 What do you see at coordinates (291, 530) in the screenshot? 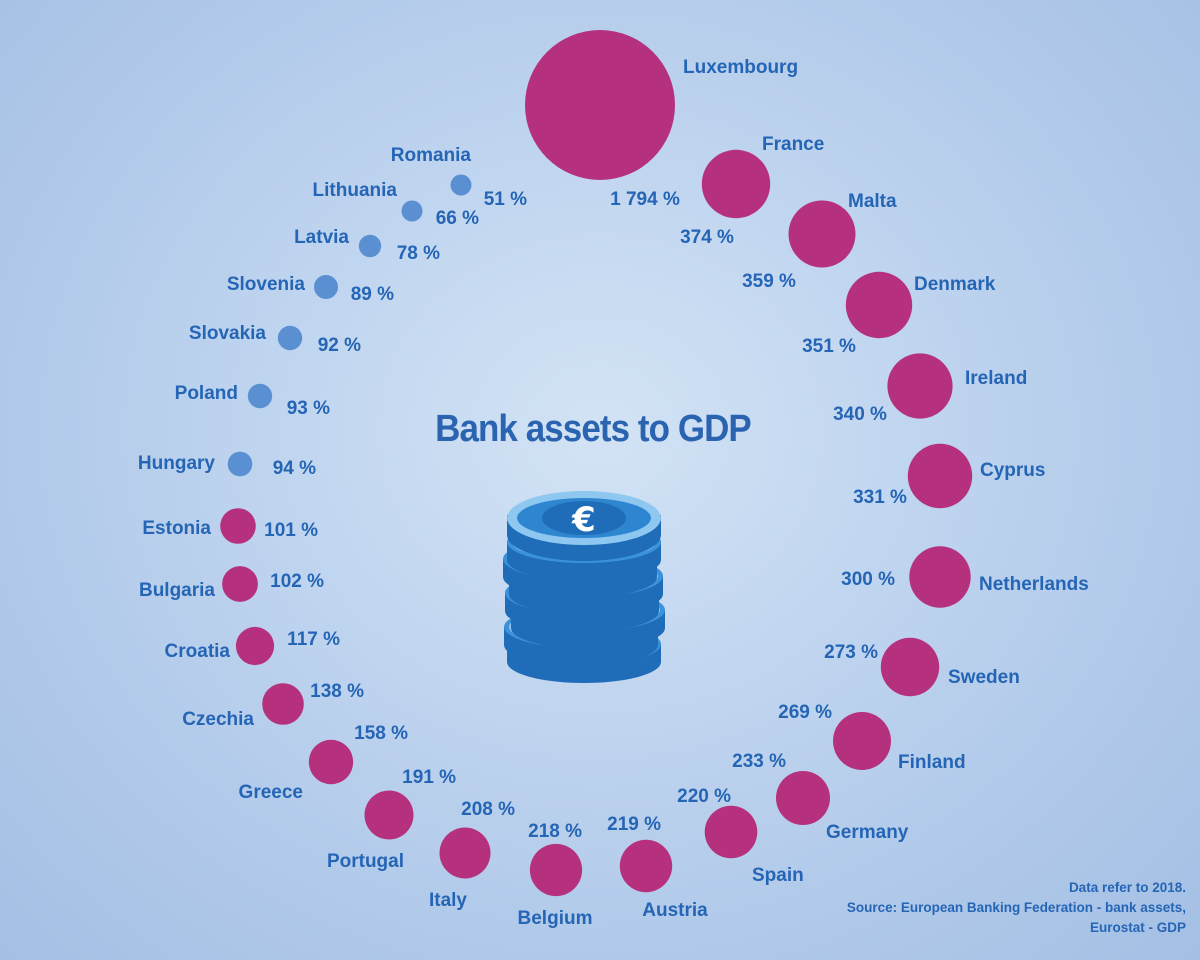
I see `value-label-estonia: 101 %` at bounding box center [291, 530].